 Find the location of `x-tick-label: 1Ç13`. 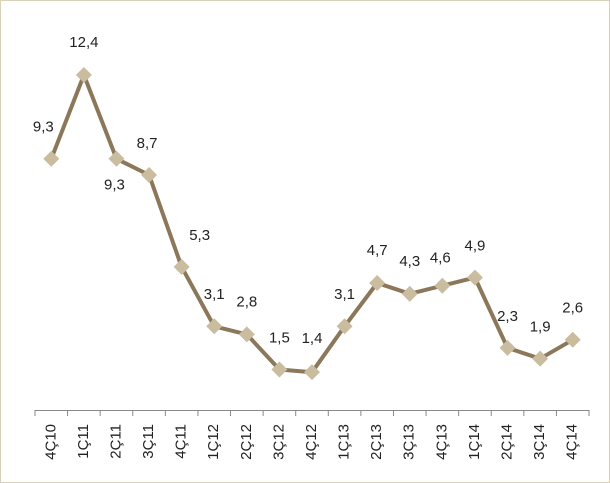

x-tick-label: 1Ç13 is located at coordinates (344, 442).